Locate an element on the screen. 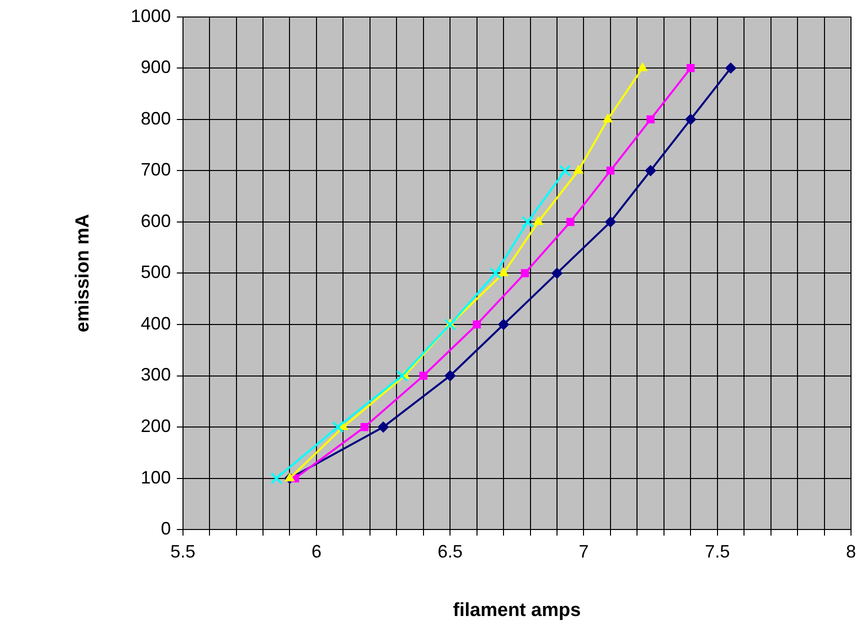 The width and height of the screenshot is (862, 634). x-tick-label: 5.5 is located at coordinates (183, 551).